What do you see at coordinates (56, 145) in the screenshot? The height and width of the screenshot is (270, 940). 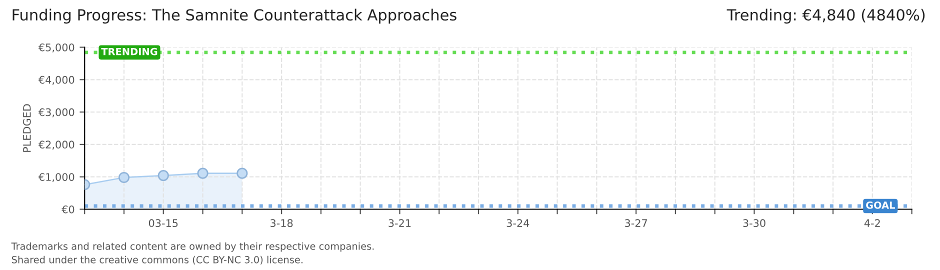 I see `y-tick-label: €2,000` at bounding box center [56, 145].